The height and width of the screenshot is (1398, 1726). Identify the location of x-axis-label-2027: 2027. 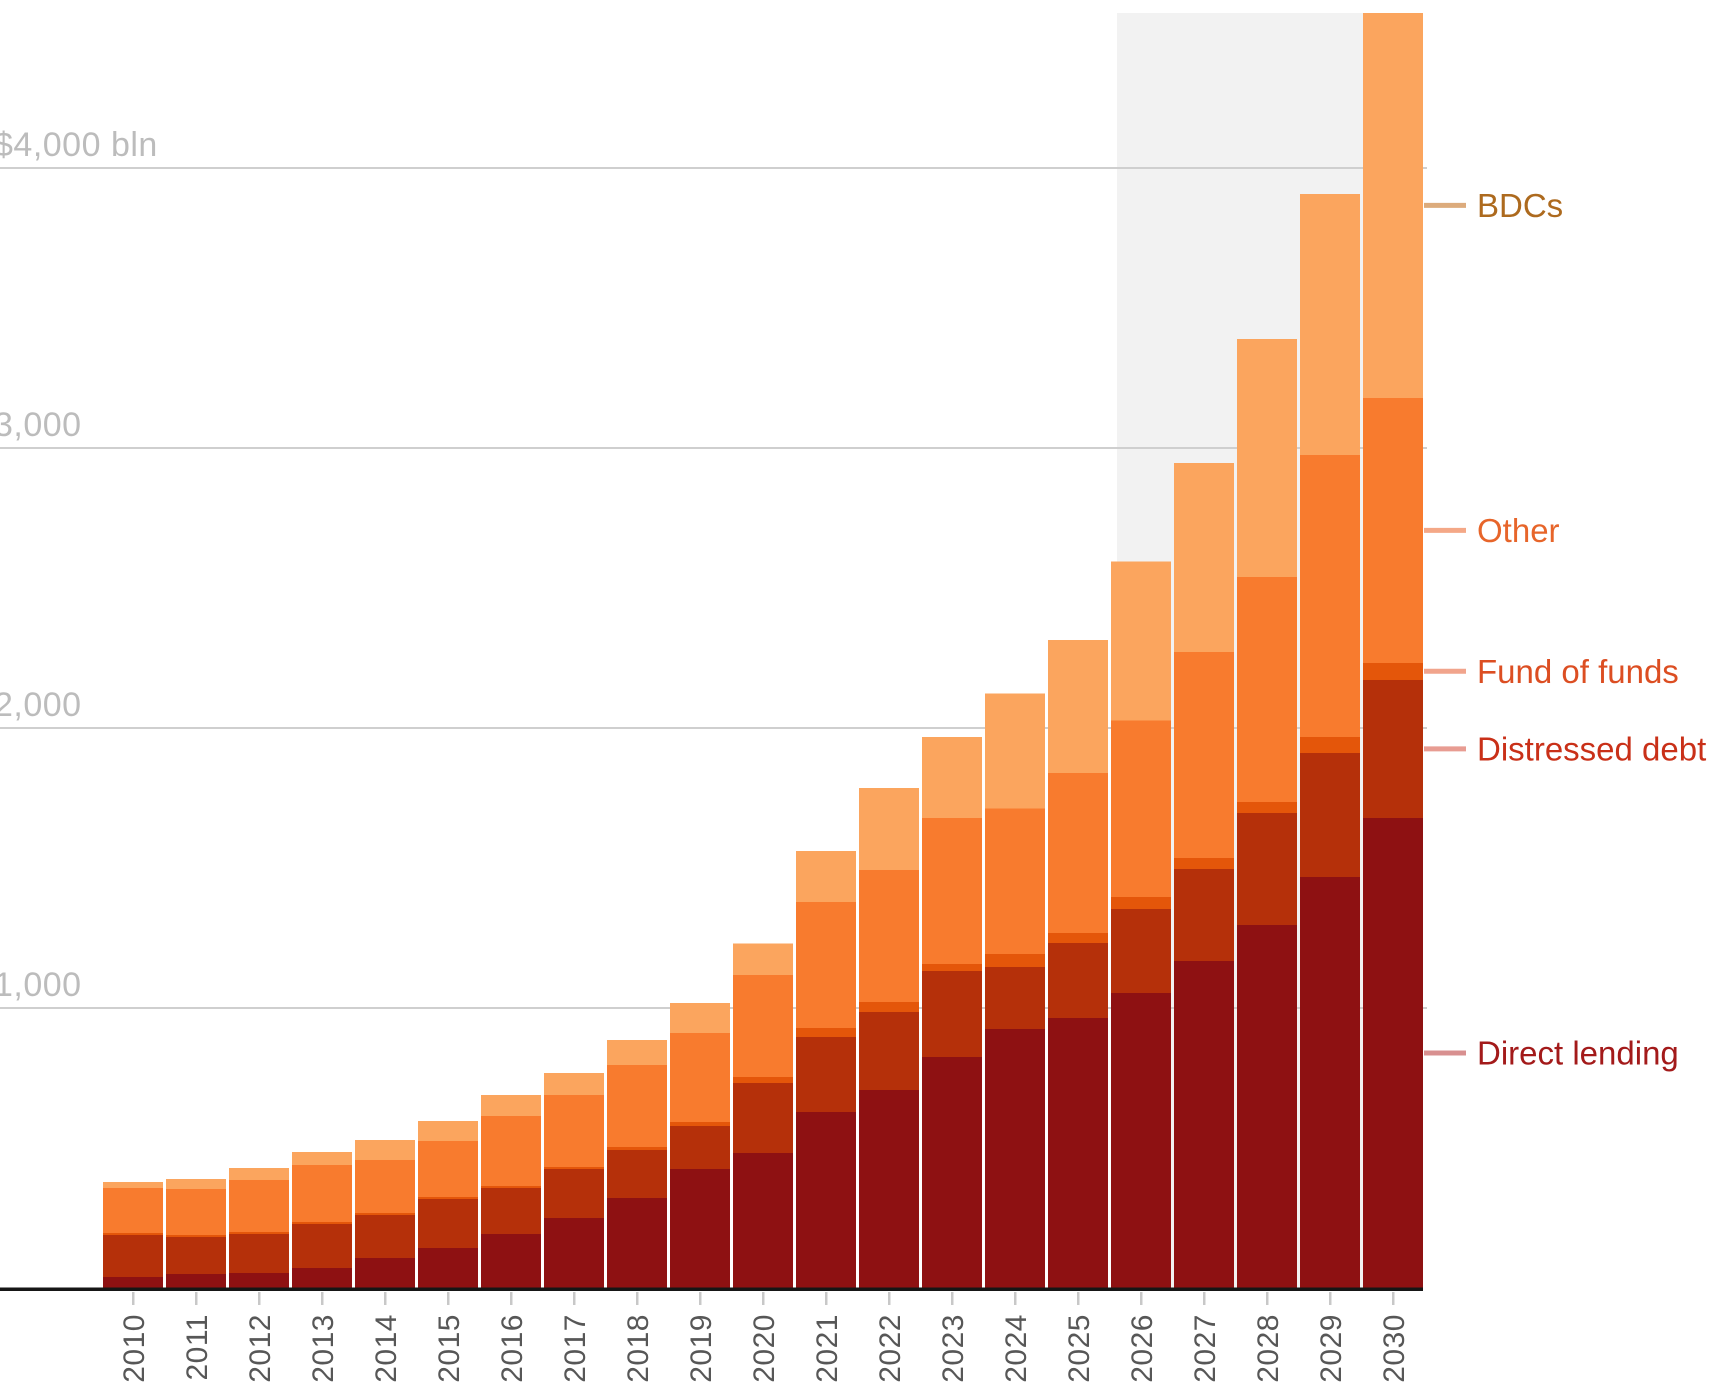
(1205, 1348).